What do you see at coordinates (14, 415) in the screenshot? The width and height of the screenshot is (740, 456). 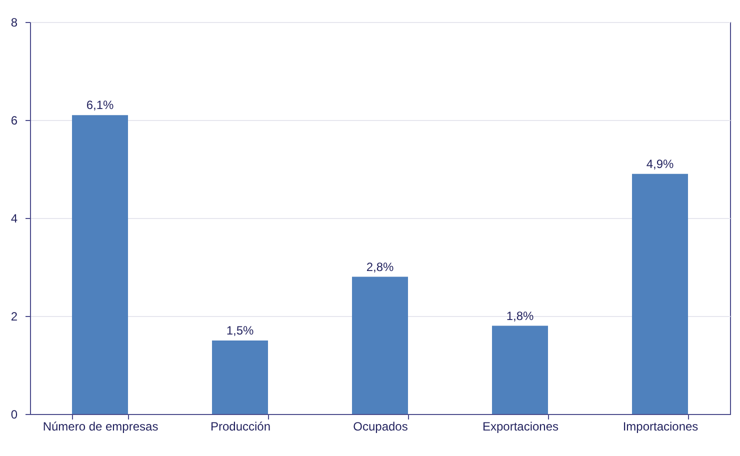 I see `y-tick-label: 0` at bounding box center [14, 415].